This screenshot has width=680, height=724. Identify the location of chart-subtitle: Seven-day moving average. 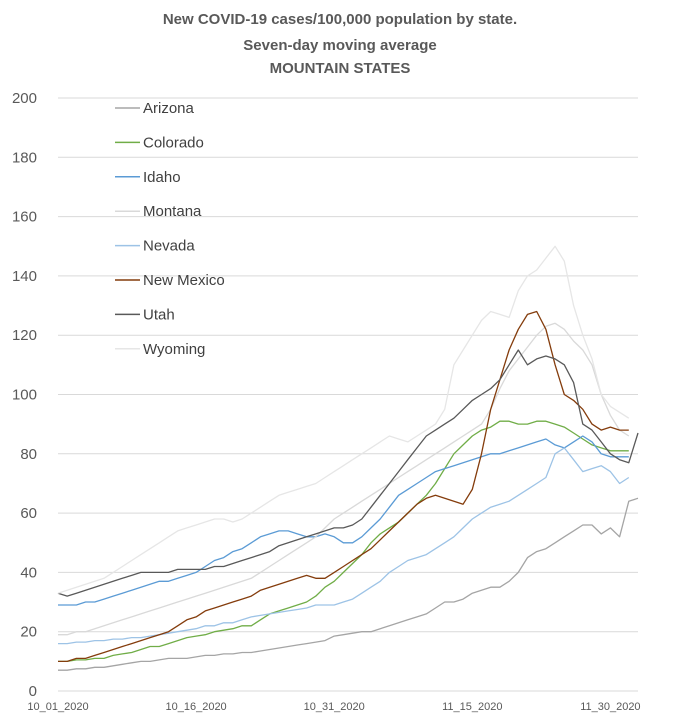
(339, 45).